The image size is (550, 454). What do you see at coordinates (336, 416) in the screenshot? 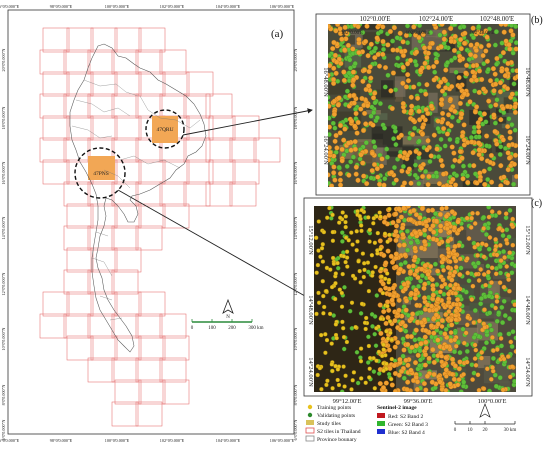
I see `legend-validating: Validating points` at bounding box center [336, 416].